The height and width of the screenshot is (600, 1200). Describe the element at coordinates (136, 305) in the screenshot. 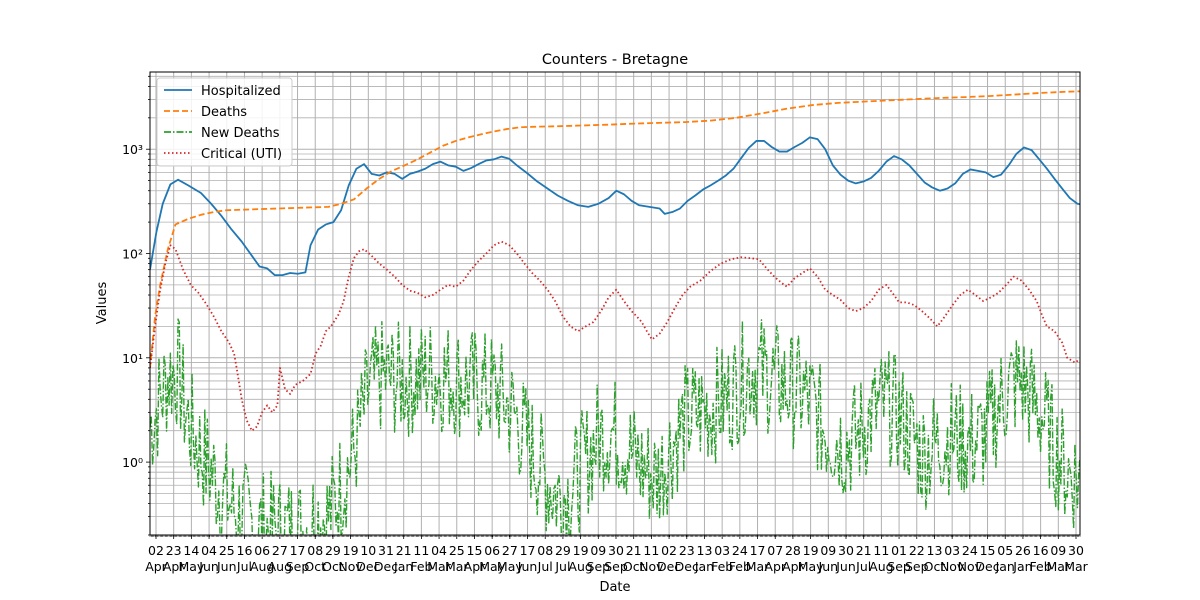

I see `y-axis: 10⁰ 10¹ 10² 10³` at that location.